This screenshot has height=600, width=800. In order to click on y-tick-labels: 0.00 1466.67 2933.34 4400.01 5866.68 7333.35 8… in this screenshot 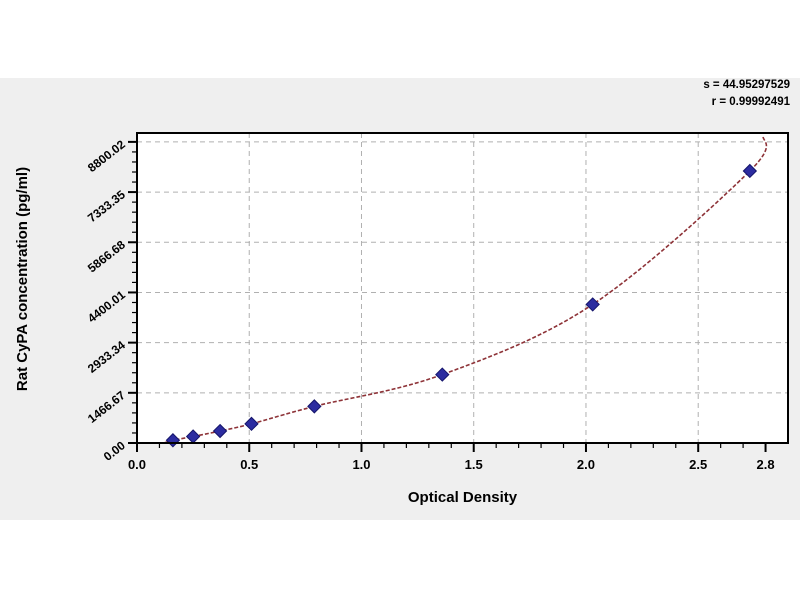, I will do `click(106, 300)`.